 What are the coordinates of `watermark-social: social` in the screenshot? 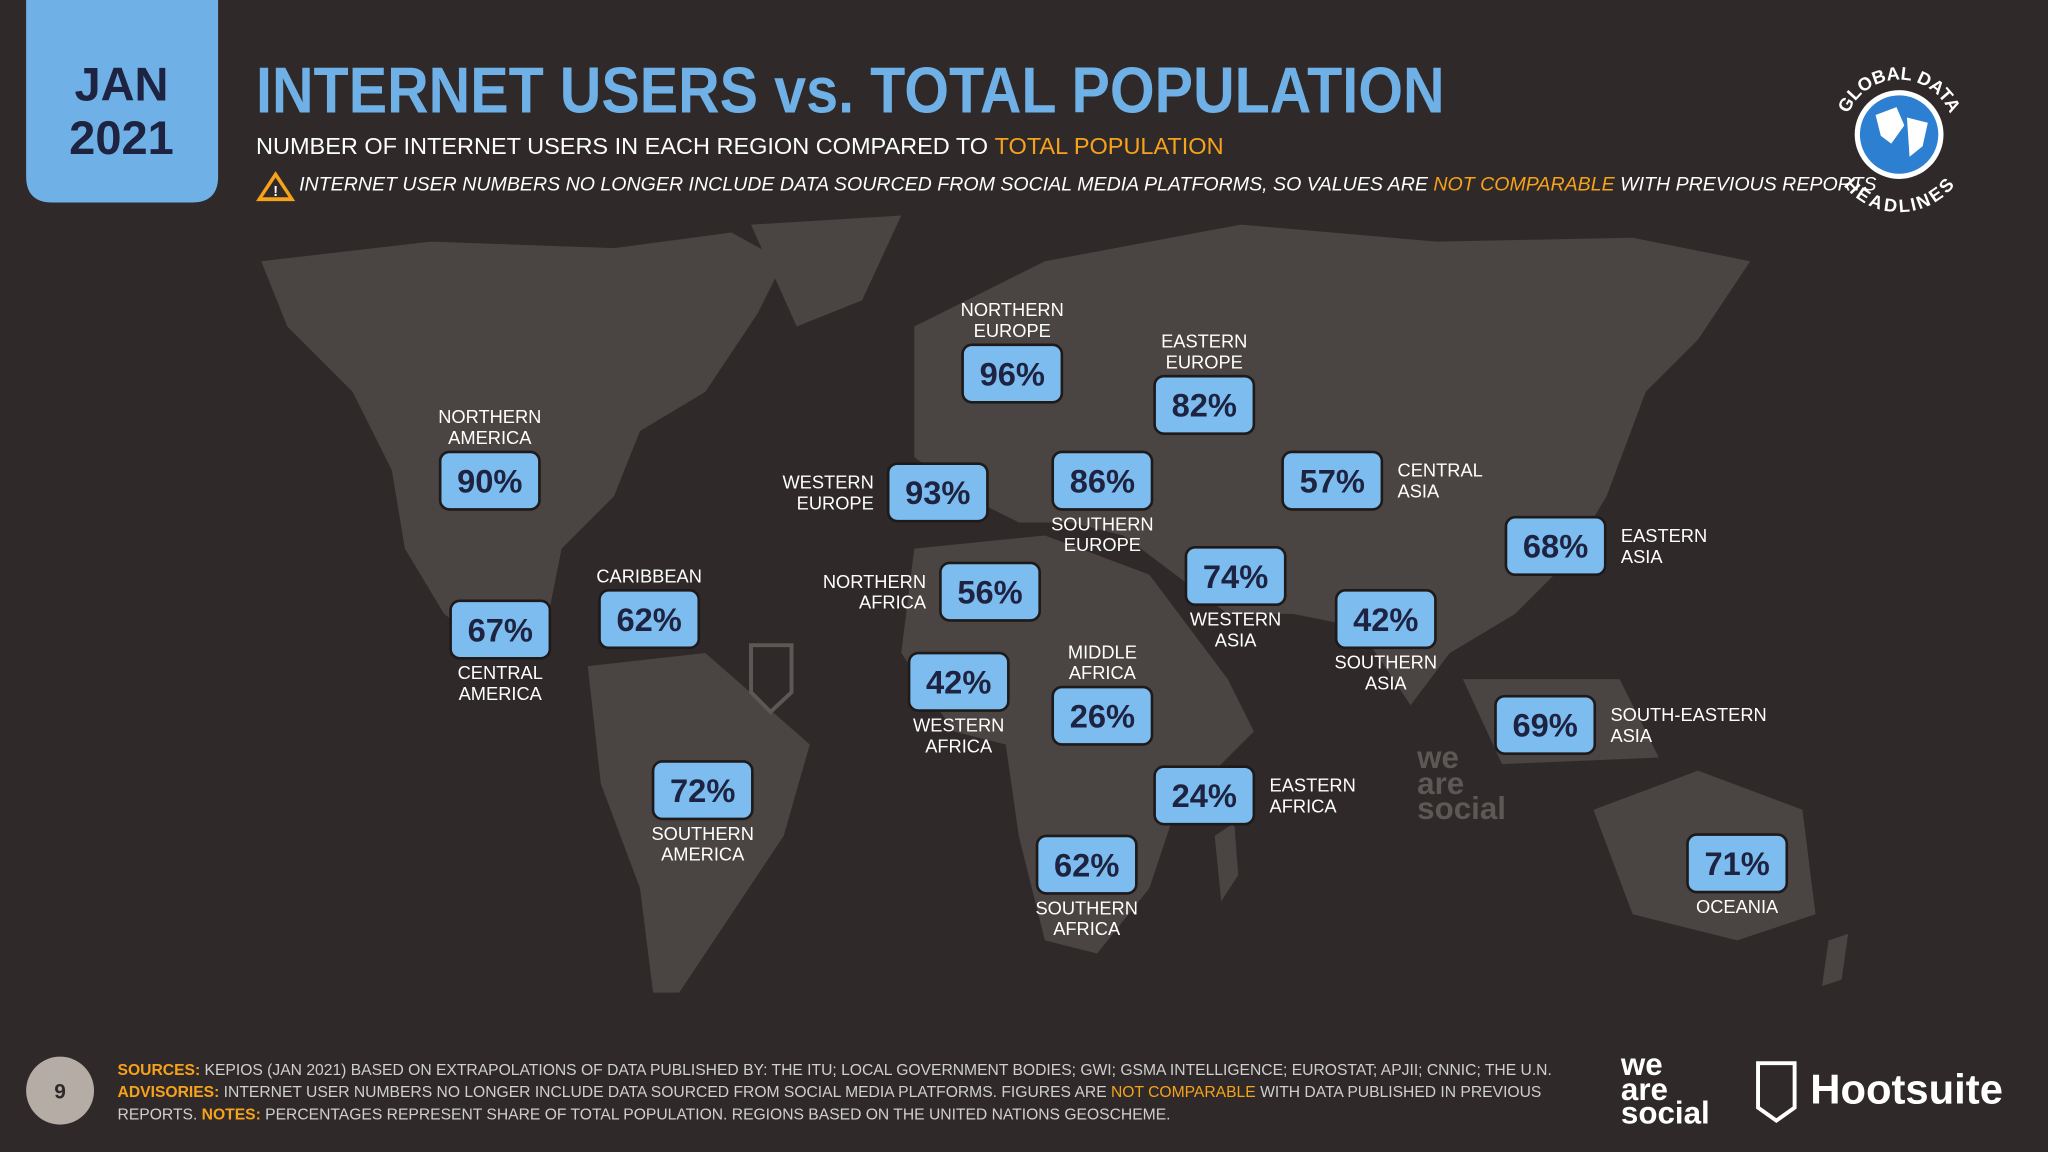 It's located at (1461, 808).